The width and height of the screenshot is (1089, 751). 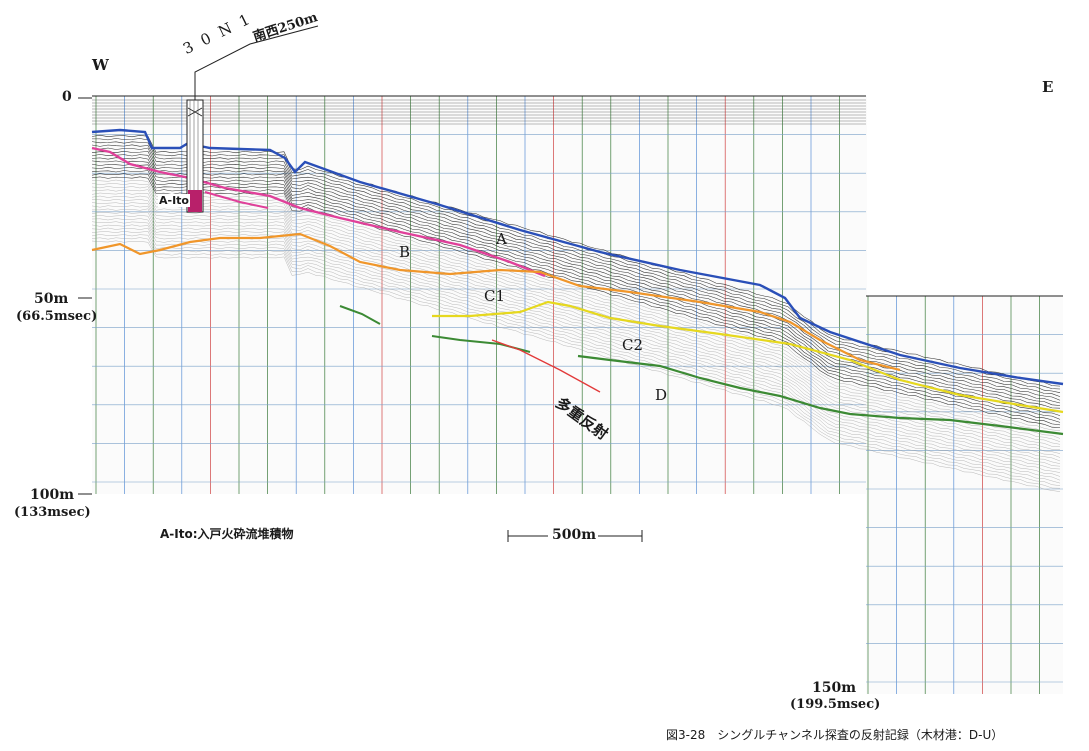 I want to click on horizon-d-line, so click(x=820, y=395).